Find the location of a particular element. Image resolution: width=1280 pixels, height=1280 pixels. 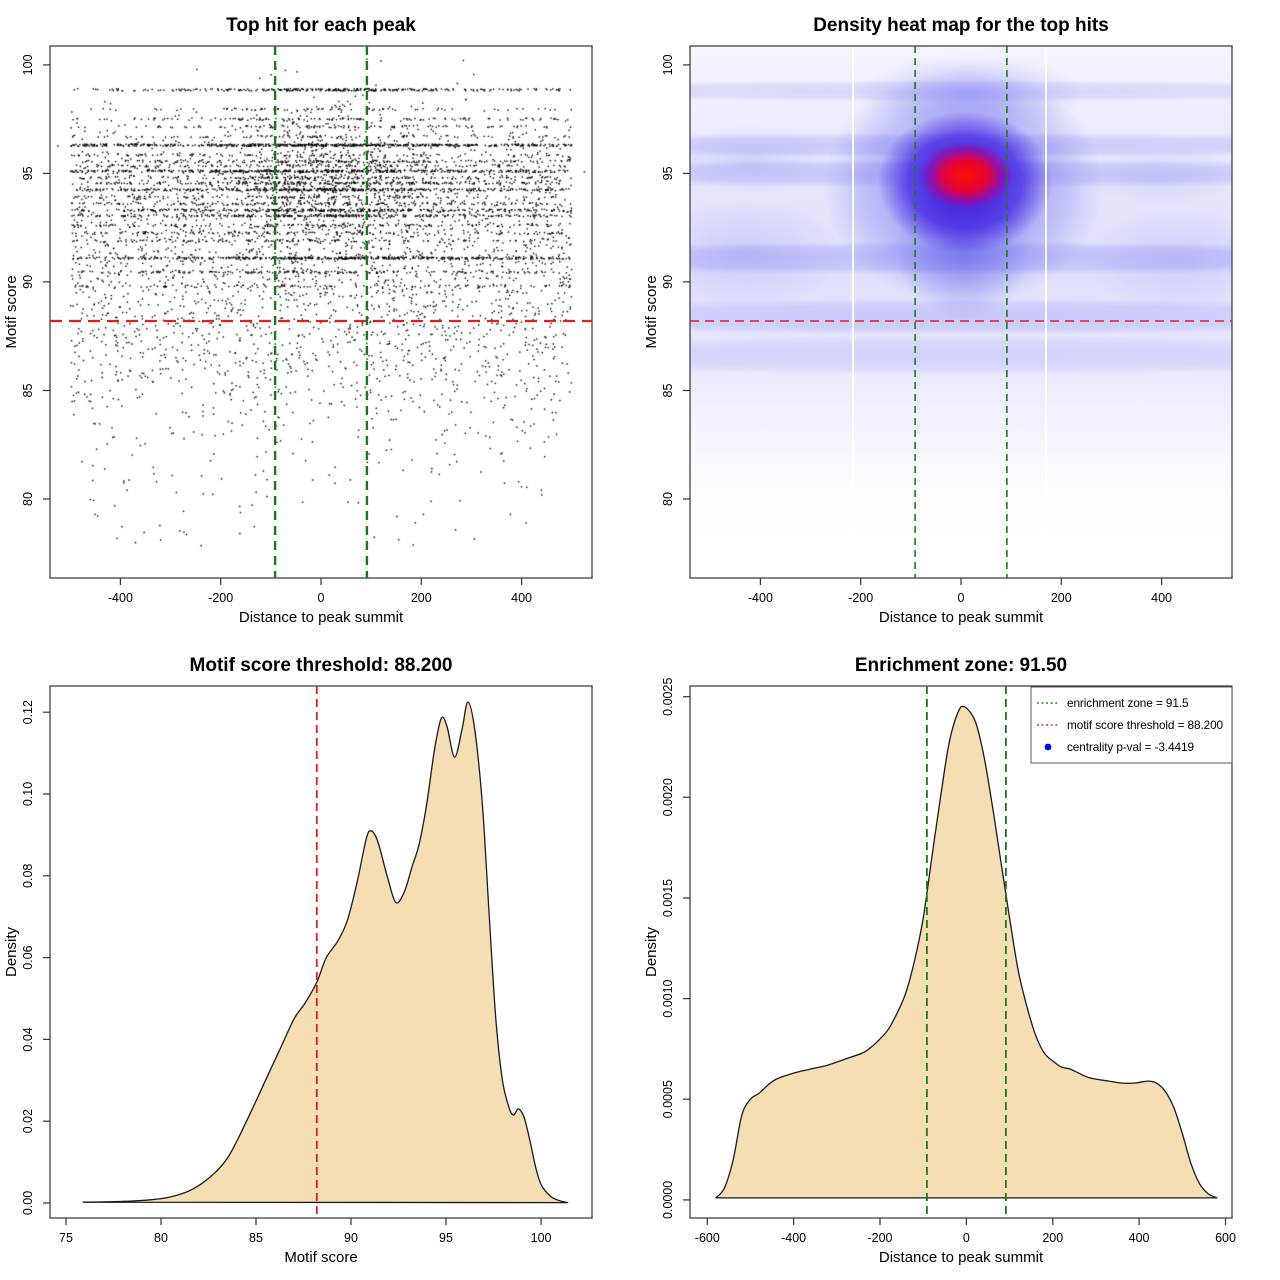

y-tick-label: 0.04 is located at coordinates (28, 1039).